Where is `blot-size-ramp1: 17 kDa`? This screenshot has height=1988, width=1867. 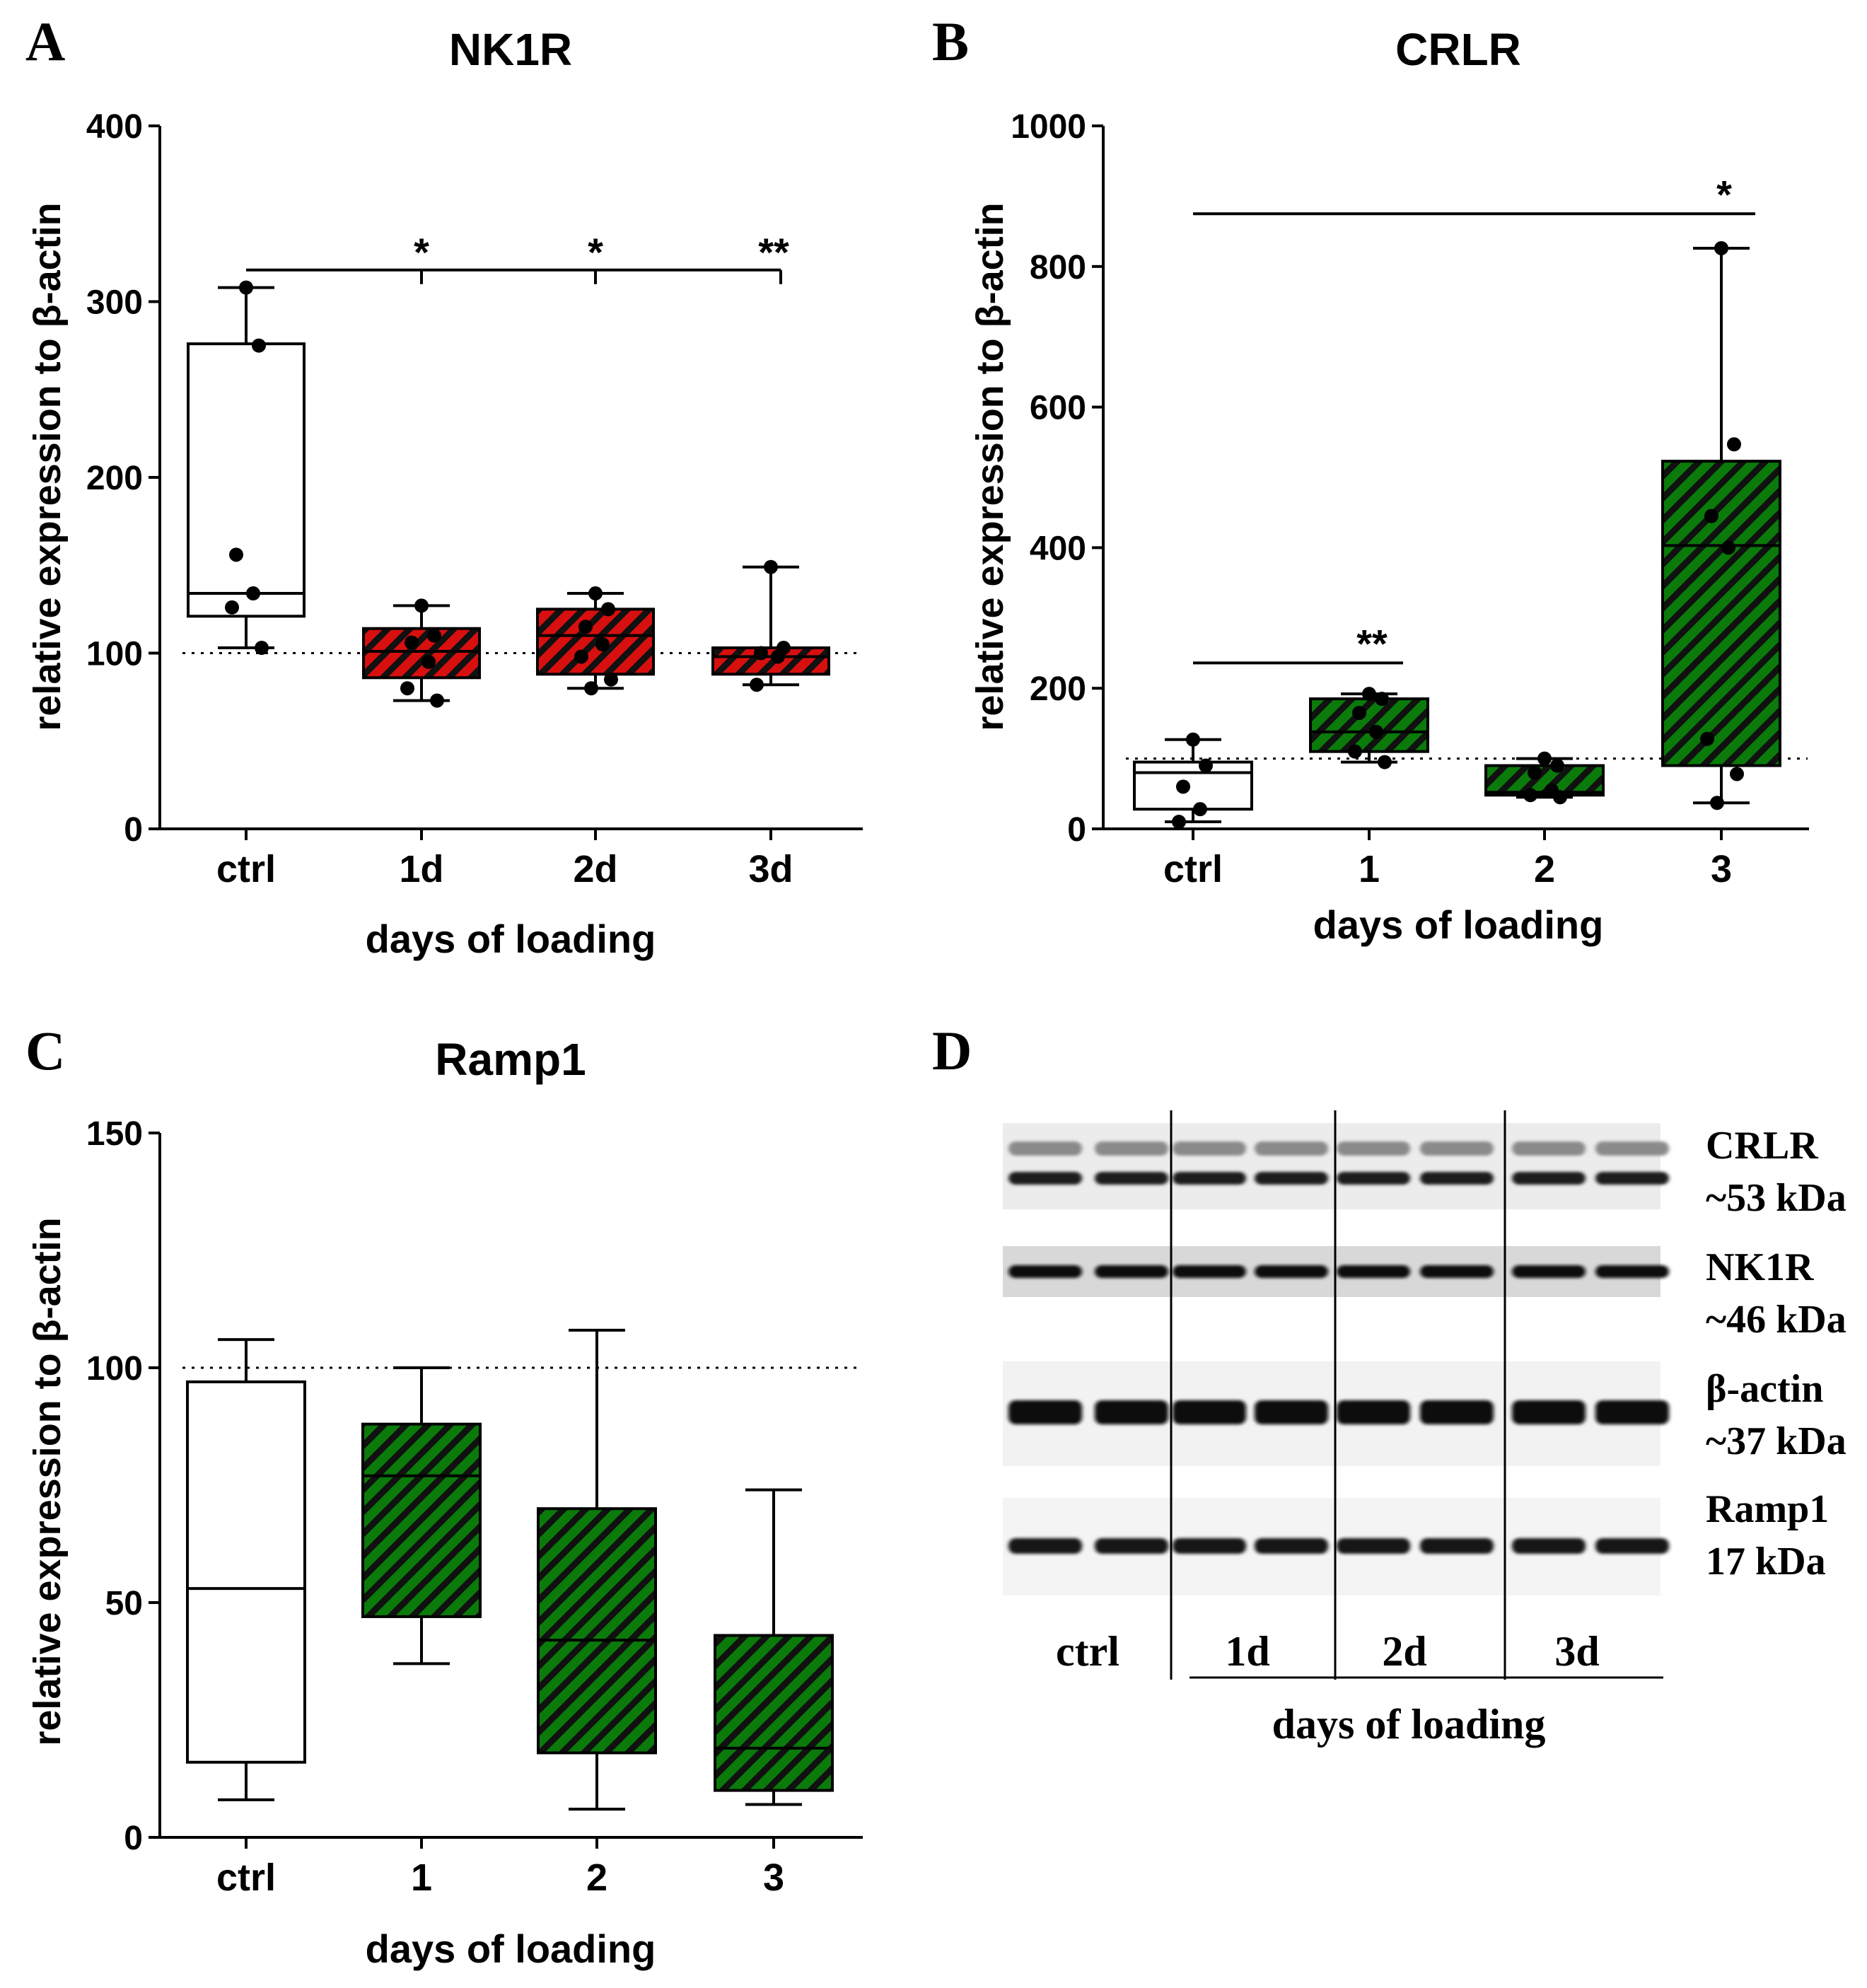 blot-size-ramp1: 17 kDa is located at coordinates (1766, 1561).